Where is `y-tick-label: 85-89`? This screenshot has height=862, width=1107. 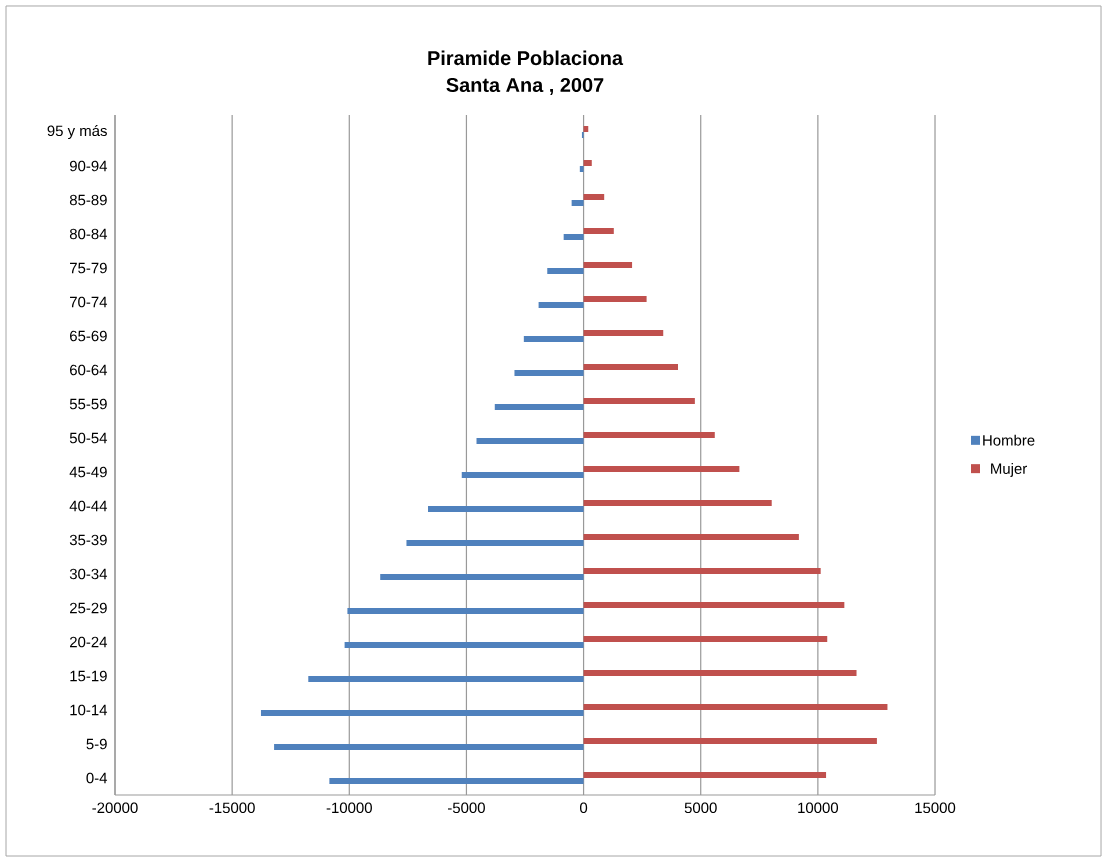 y-tick-label: 85-89 is located at coordinates (88, 200).